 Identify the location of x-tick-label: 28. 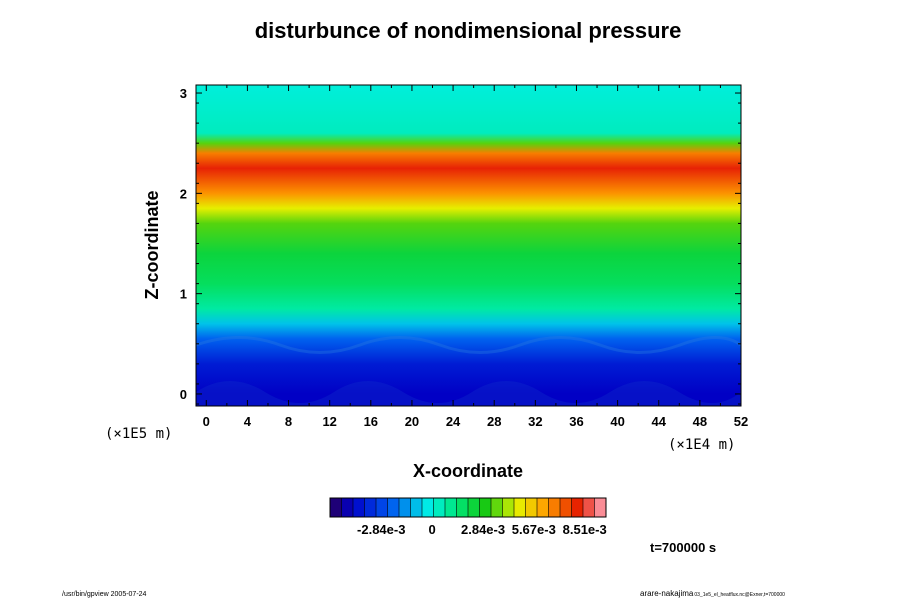
(494, 421).